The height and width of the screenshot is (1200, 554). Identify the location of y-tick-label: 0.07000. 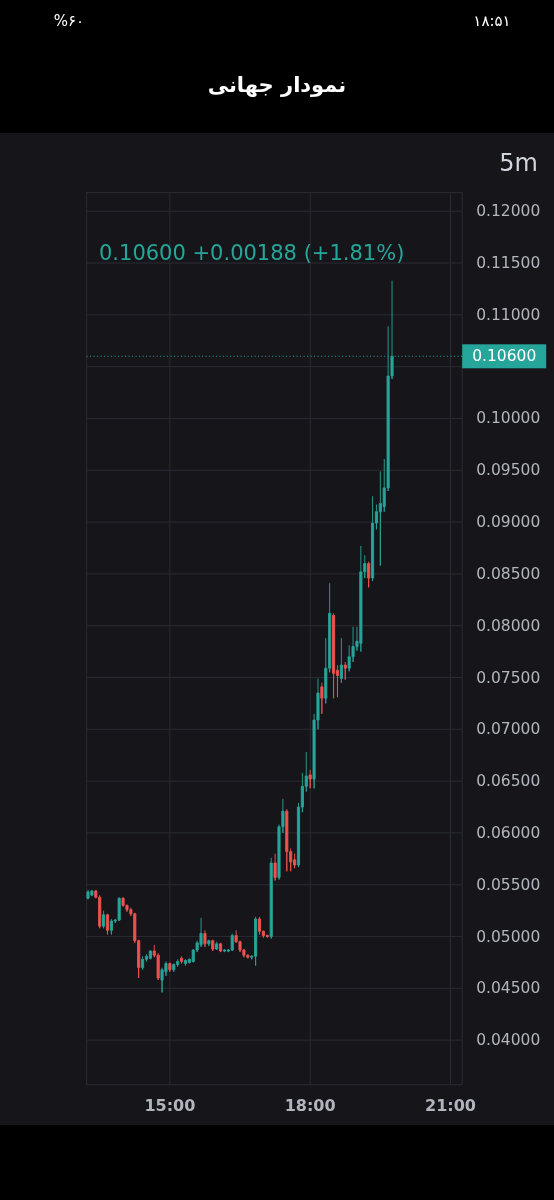
(508, 729).